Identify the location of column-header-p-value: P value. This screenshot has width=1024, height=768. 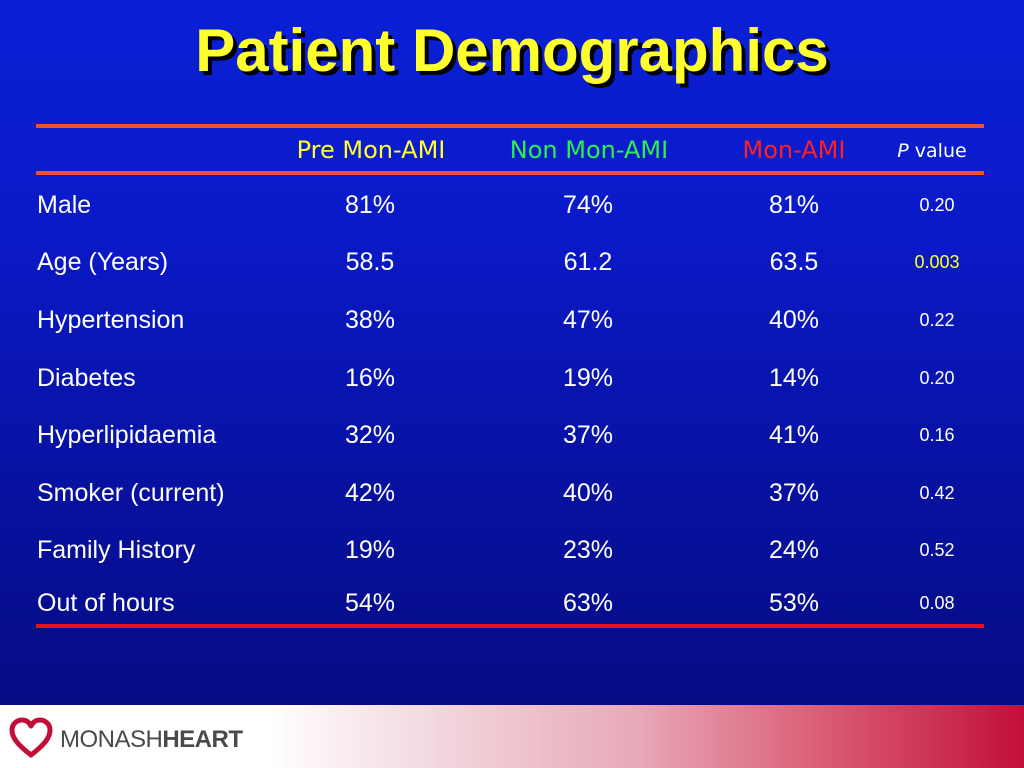
(932, 151).